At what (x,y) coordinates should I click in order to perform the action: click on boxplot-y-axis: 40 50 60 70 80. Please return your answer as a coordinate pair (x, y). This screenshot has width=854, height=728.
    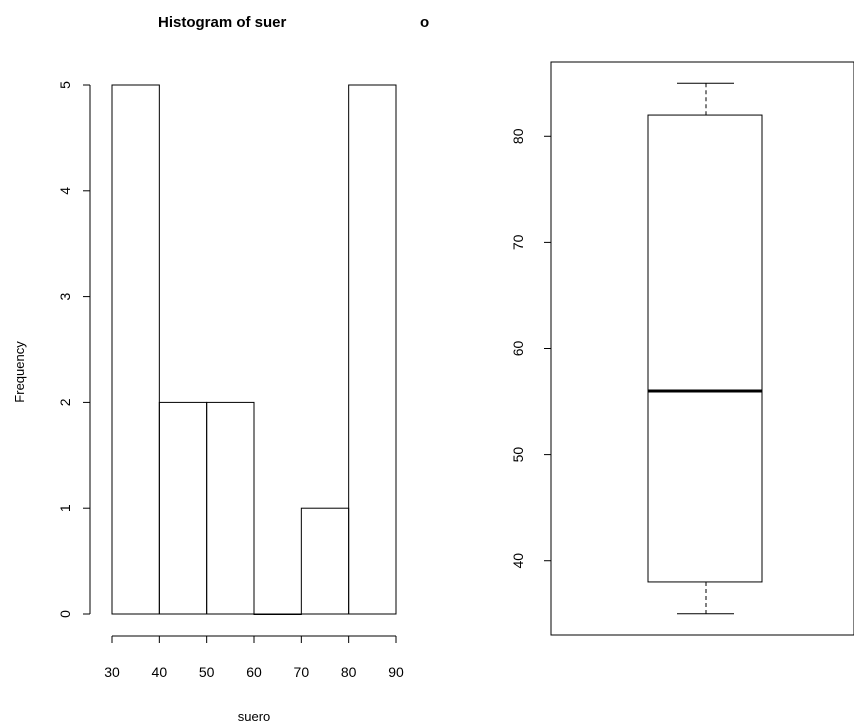
    Looking at the image, I should click on (530, 348).